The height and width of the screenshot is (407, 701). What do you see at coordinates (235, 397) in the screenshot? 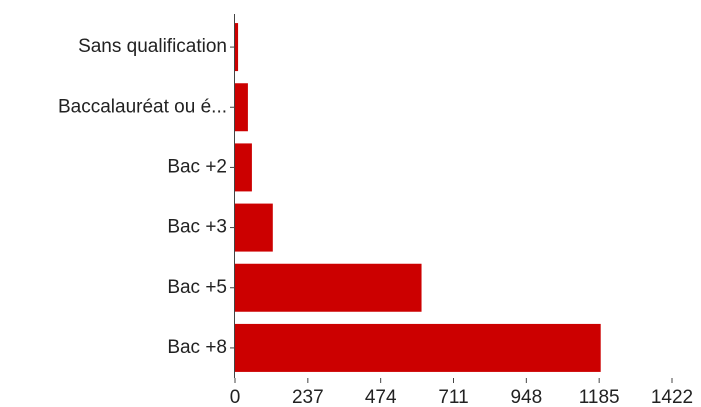
I see `x-tick-label: 0` at bounding box center [235, 397].